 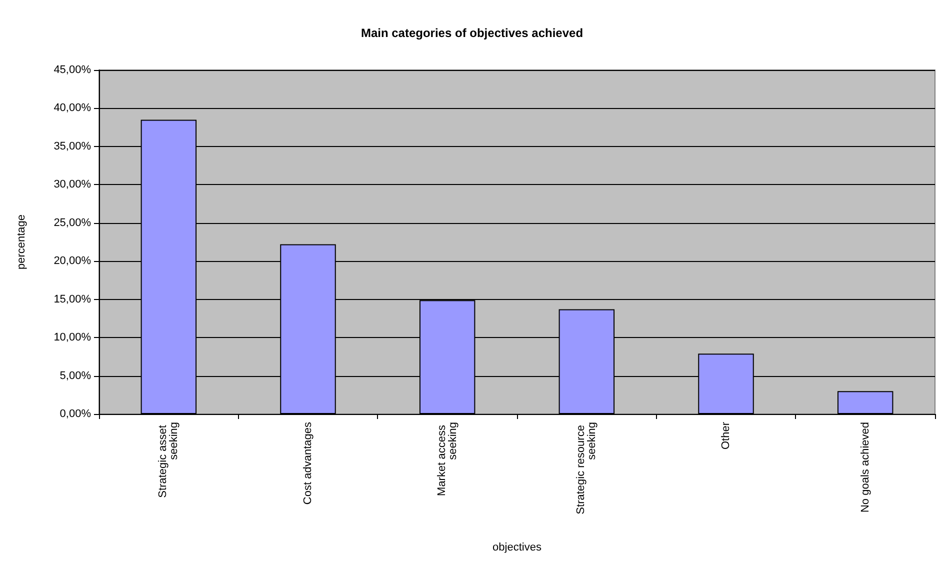 I want to click on y-tick-label: 0,00%, so click(x=76, y=414).